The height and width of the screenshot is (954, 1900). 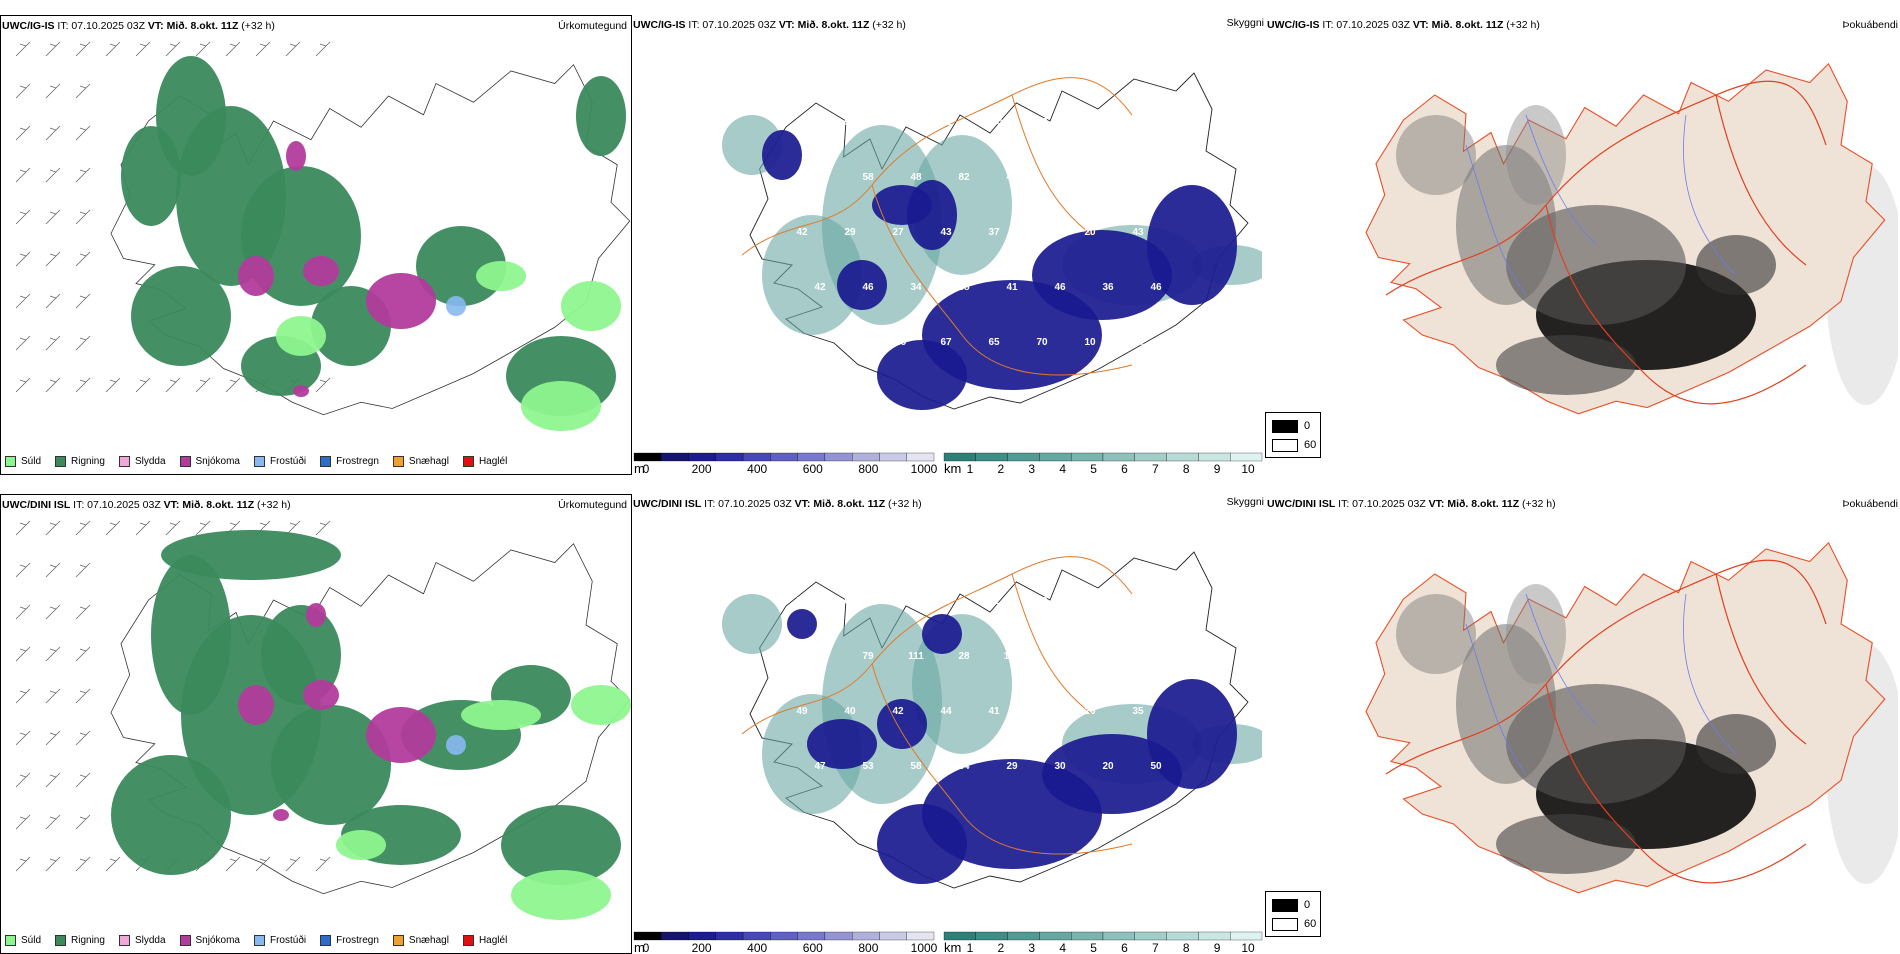 I want to click on visibility-value-label: 20, so click(x=1090, y=711).